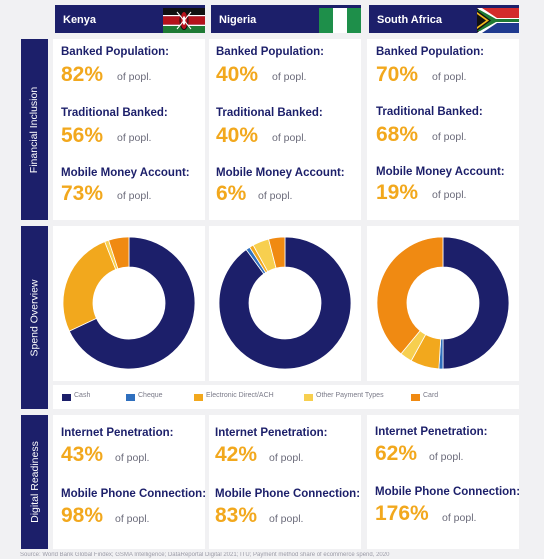 This screenshot has height=559, width=544. Describe the element at coordinates (286, 397) in the screenshot. I see `legend-panel` at that location.